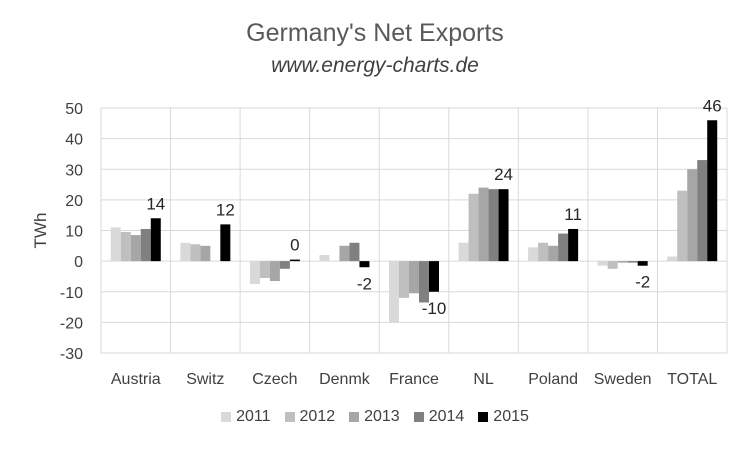  Describe the element at coordinates (145, 245) in the screenshot. I see `bar-2014-austria` at that location.